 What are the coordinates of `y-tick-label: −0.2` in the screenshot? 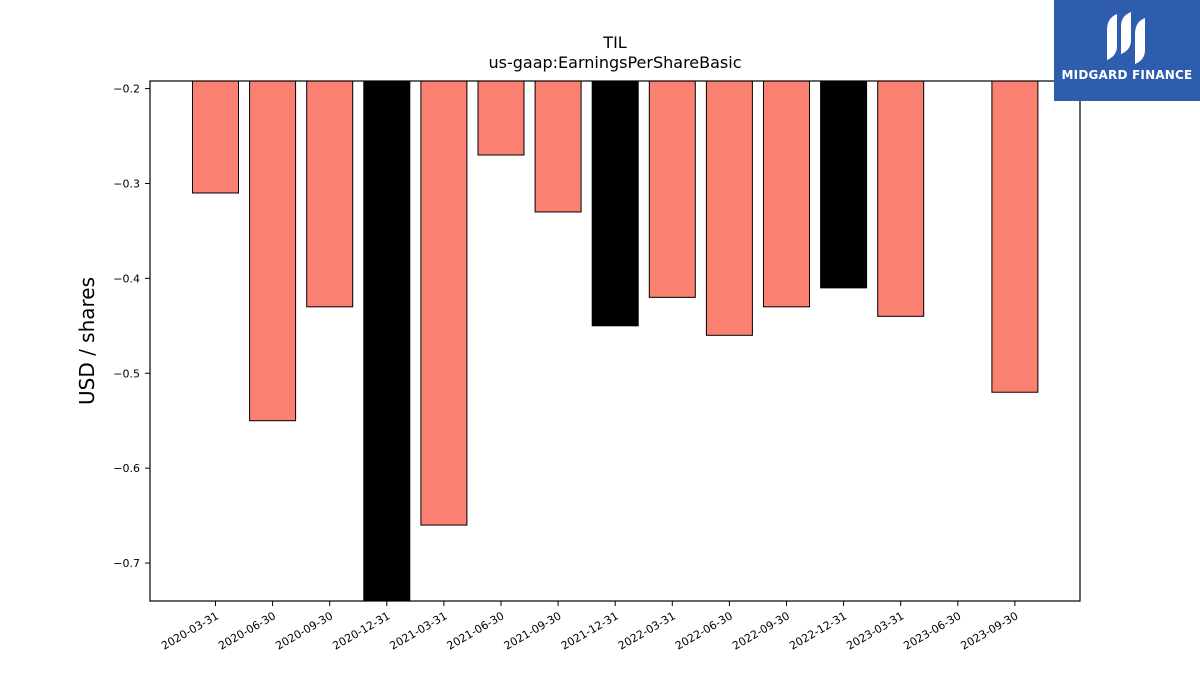 It's located at (126, 89).